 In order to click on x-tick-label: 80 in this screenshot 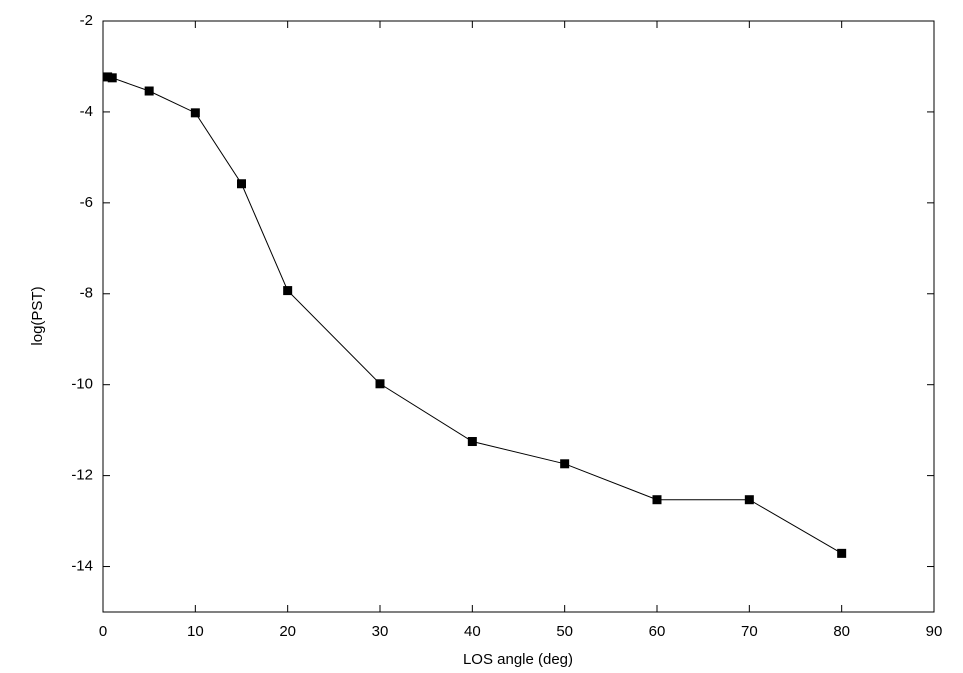, I will do `click(841, 631)`.